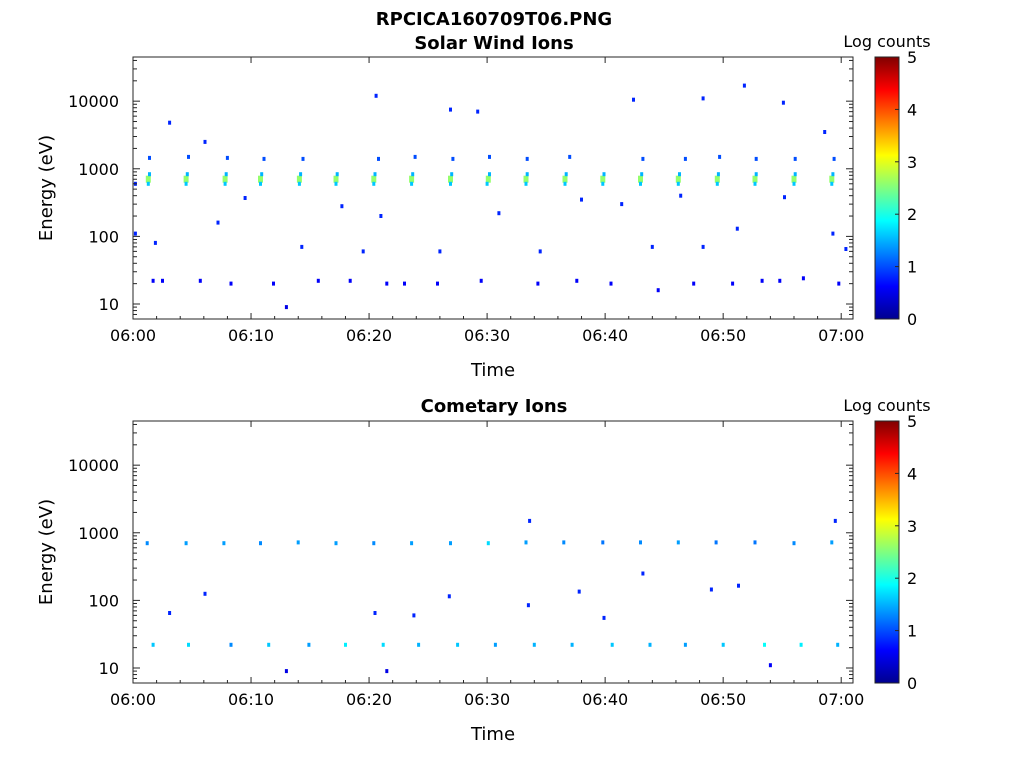  I want to click on colorbar-tick-label: 2, so click(912, 214).